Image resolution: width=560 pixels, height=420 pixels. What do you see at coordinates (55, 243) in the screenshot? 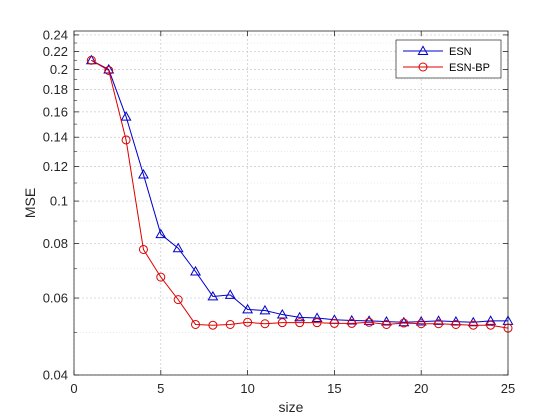
I see `y-tick-label: 0.08` at bounding box center [55, 243].